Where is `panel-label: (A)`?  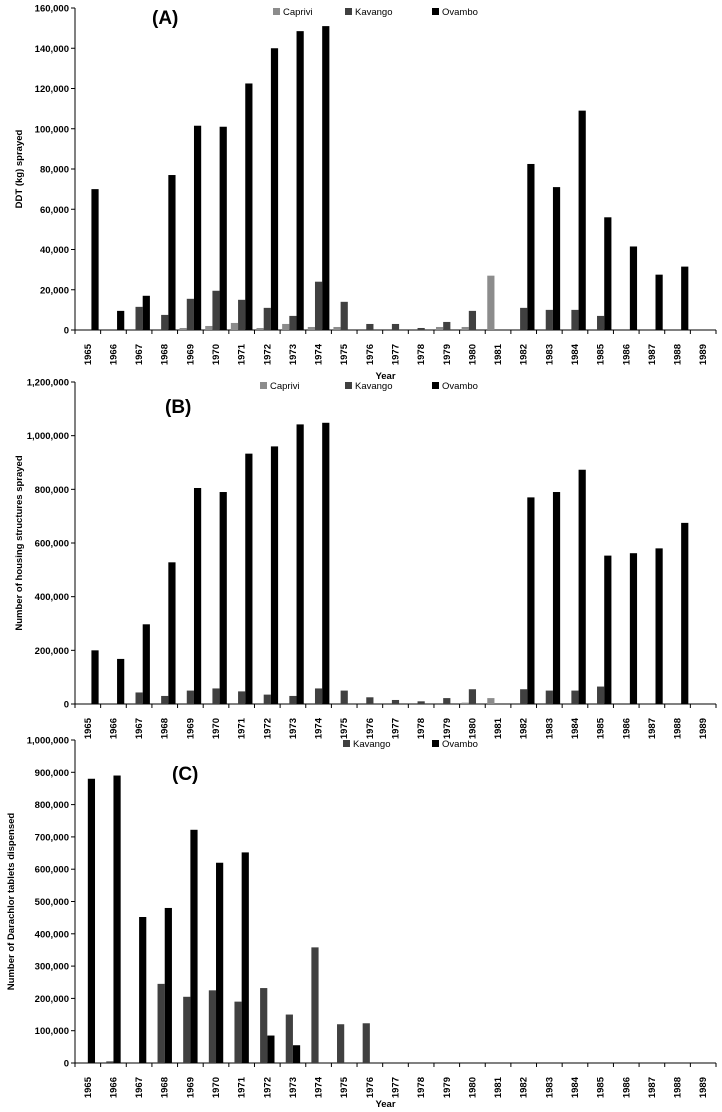 panel-label: (A) is located at coordinates (165, 18).